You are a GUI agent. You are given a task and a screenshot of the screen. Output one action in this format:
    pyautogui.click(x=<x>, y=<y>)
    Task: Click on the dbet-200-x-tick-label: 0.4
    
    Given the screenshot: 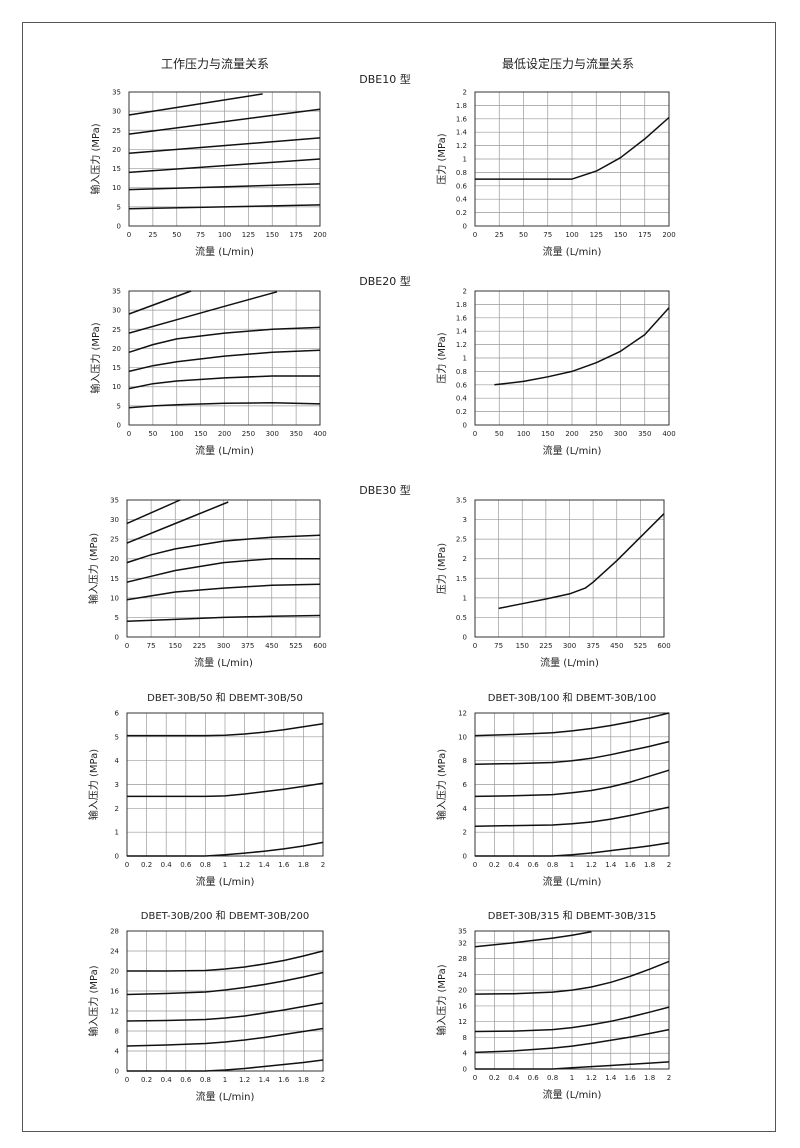 What is the action you would take?
    pyautogui.click(x=167, y=1080)
    